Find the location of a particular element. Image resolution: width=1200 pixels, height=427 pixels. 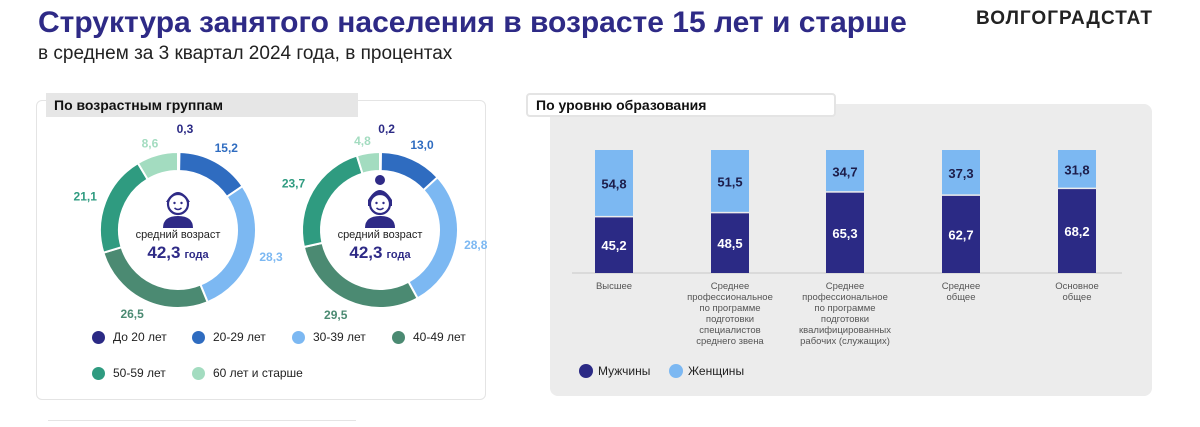

legend-label: Мужчины is located at coordinates (624, 371).